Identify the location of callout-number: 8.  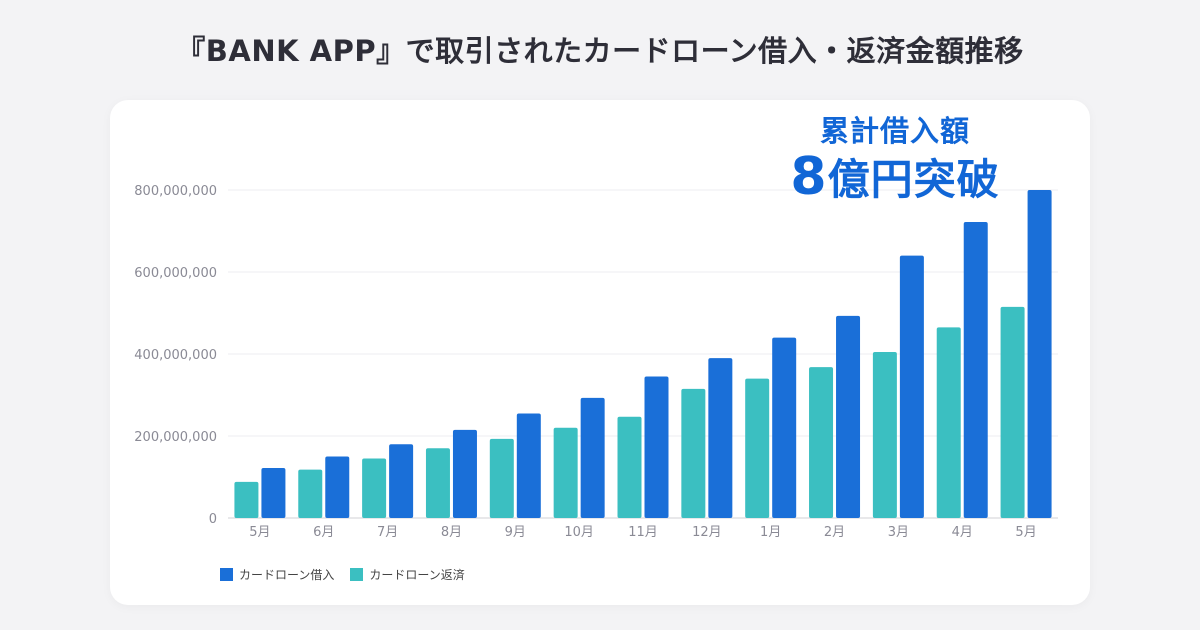
(809, 177).